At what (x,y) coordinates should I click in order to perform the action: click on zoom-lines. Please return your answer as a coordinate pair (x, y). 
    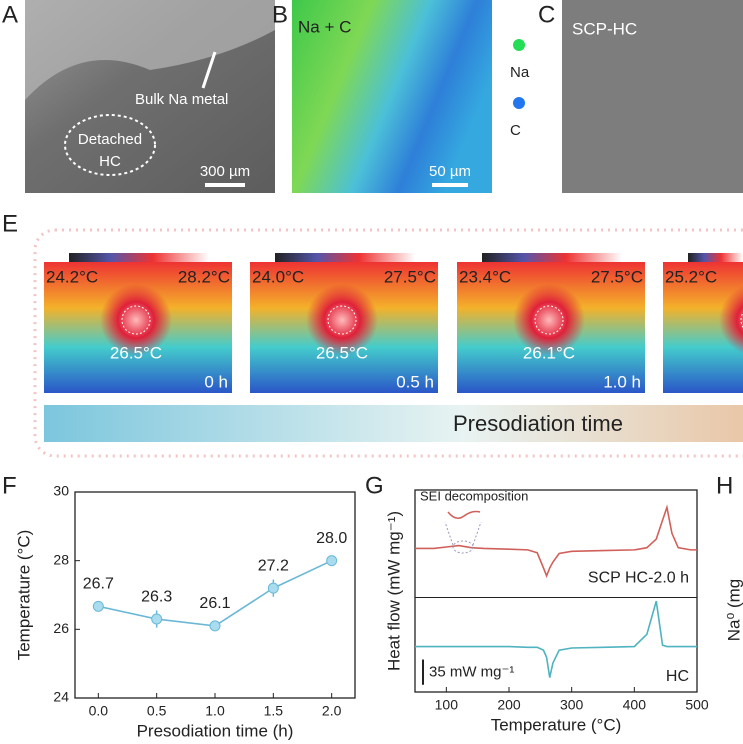
    Looking at the image, I should click on (463, 533).